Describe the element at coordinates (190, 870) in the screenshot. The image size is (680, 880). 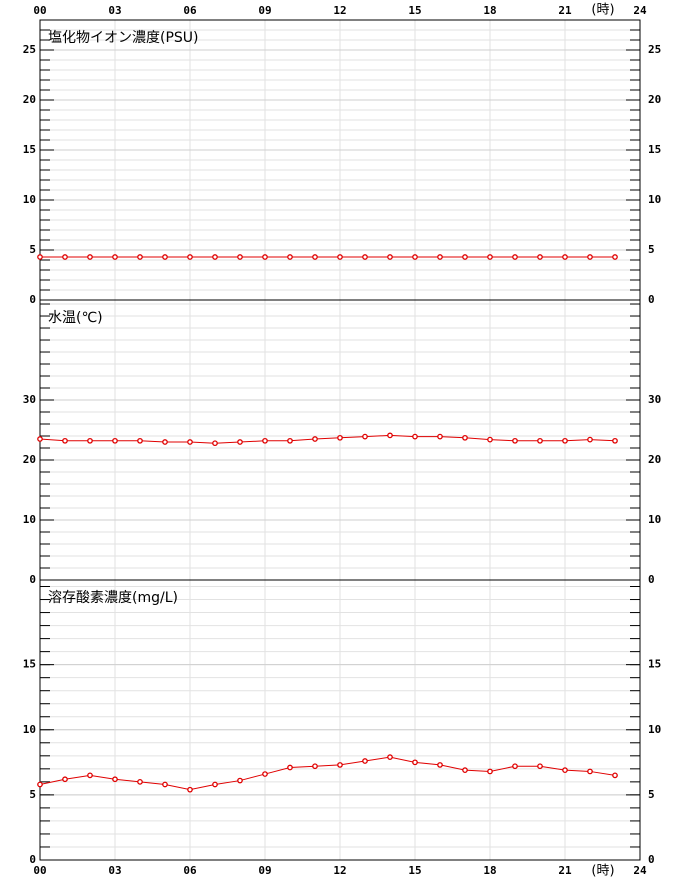
I see `x-tick-label-bottom: 06` at that location.